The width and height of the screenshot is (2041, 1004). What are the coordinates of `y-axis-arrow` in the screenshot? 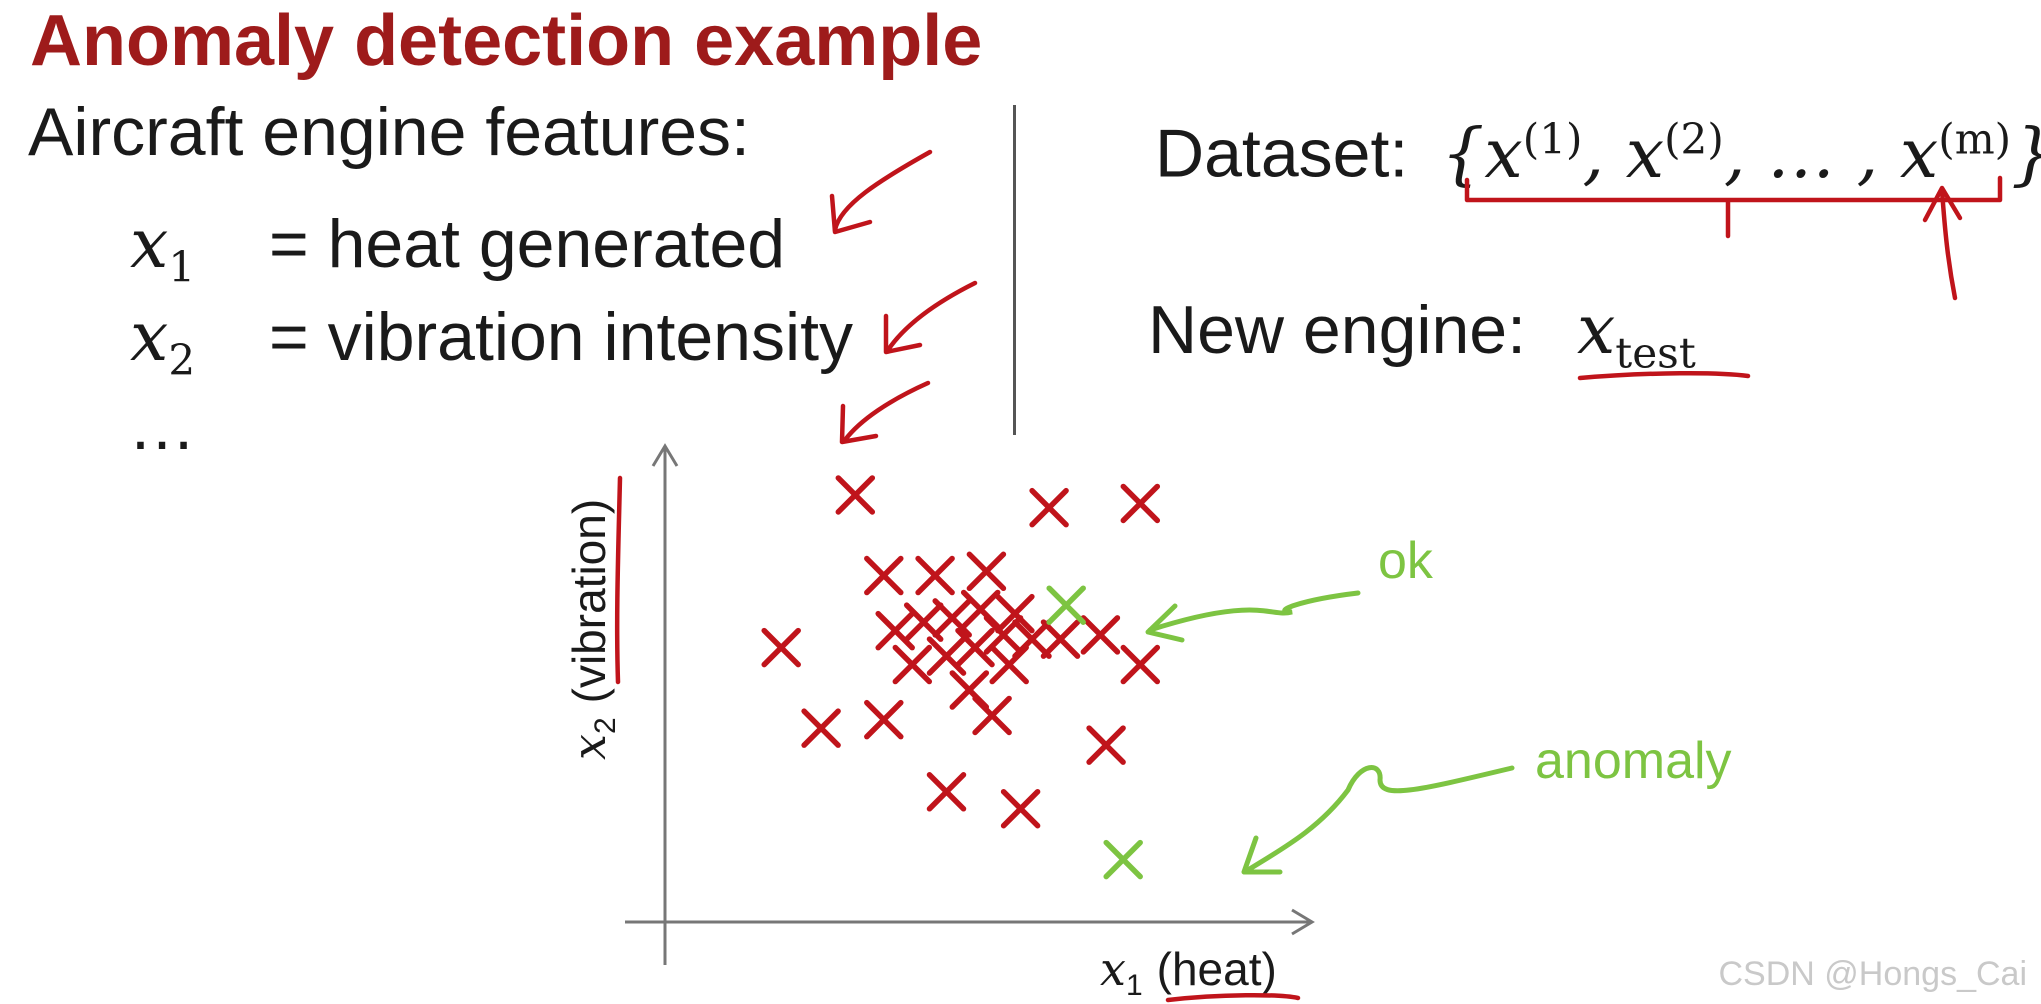 It's located at (665, 455).